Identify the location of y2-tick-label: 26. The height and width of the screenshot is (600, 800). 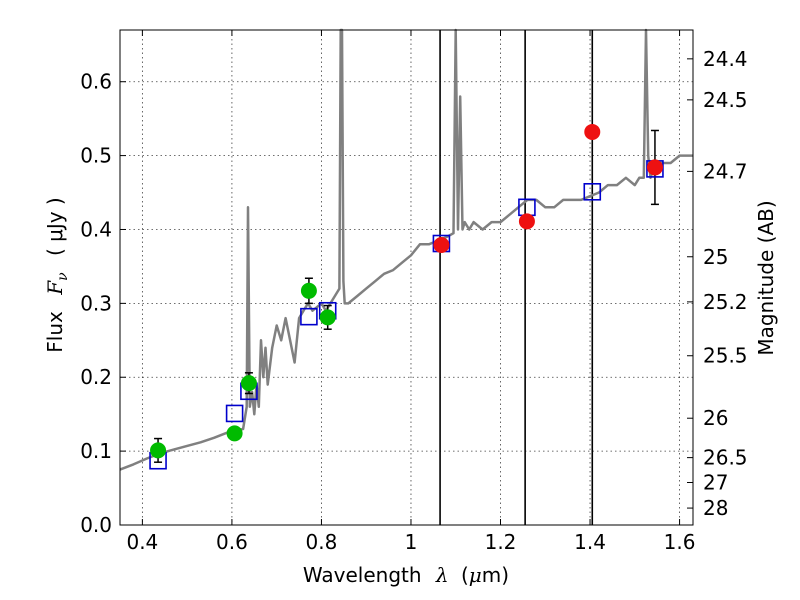
(715, 418).